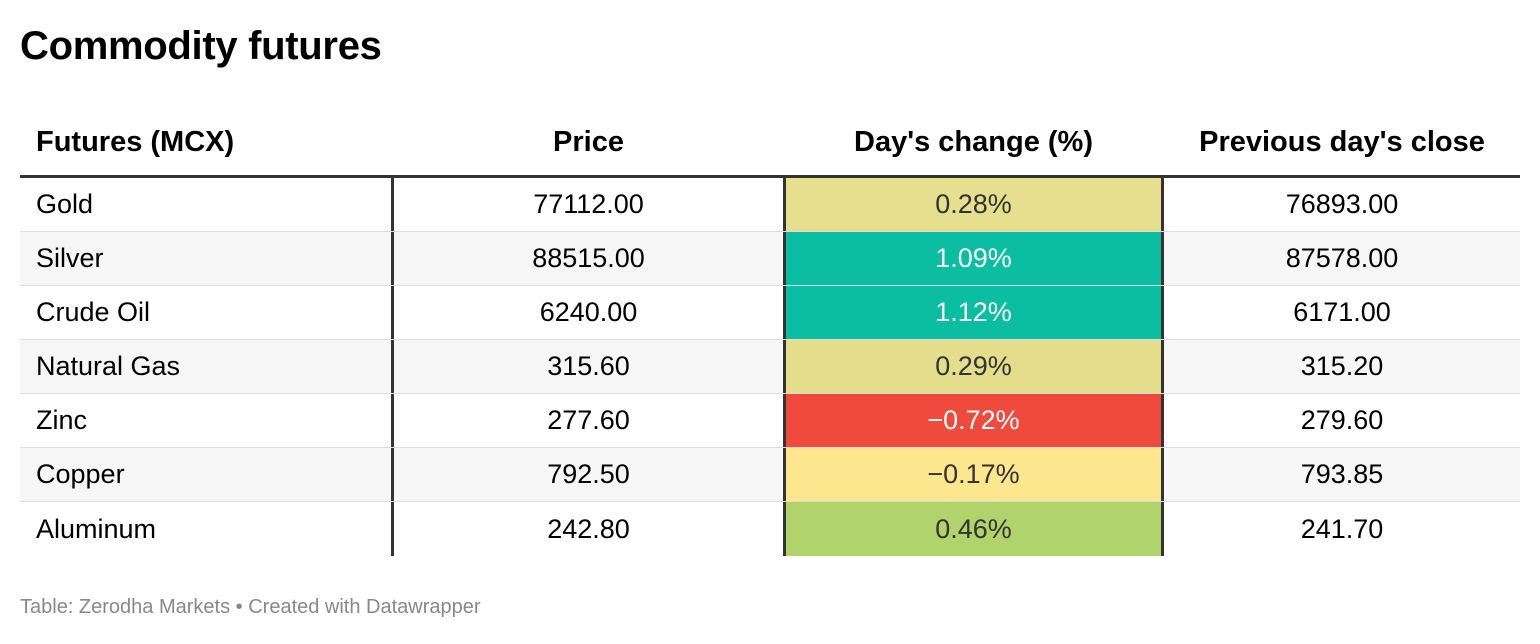  What do you see at coordinates (80, 474) in the screenshot?
I see `commodity-name: Copper` at bounding box center [80, 474].